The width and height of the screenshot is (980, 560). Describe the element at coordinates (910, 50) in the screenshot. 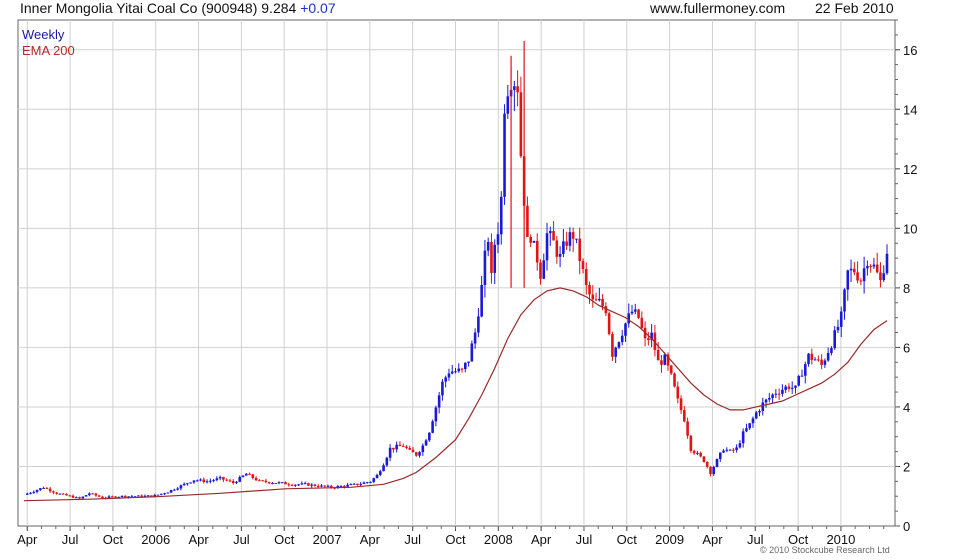

I see `y-tick-label: 16` at that location.